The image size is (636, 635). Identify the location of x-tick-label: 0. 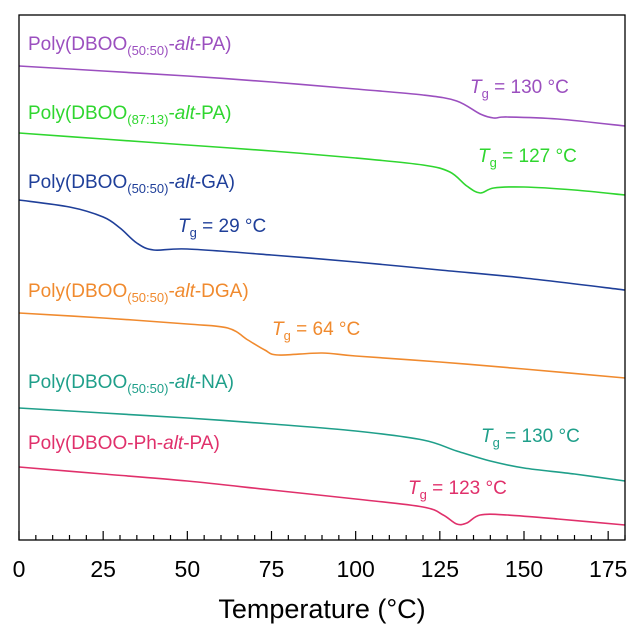
(19, 569).